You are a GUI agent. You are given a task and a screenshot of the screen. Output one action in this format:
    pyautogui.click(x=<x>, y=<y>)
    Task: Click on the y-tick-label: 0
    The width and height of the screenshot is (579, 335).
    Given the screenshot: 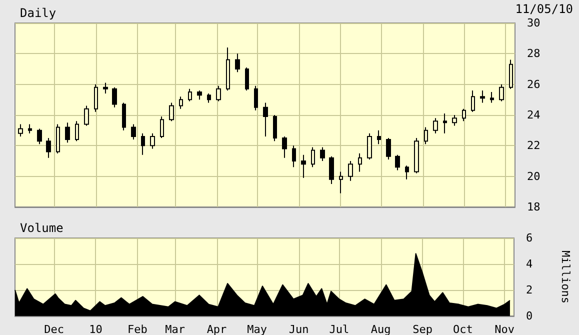 What is the action you would take?
    pyautogui.click(x=529, y=316)
    